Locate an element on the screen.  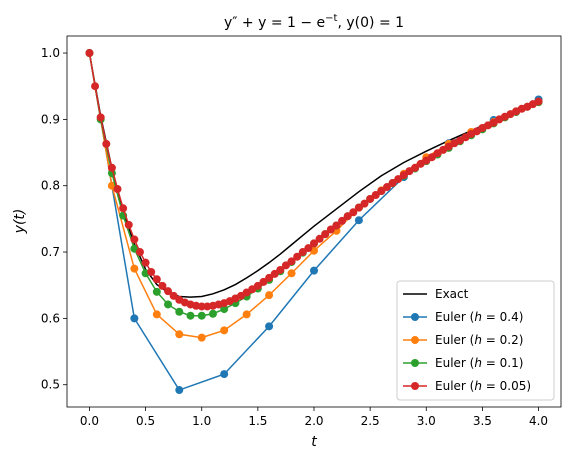
x-axis: 0.0 0.5 1.0 1.5 2.0 2.5 3.0 3.5 4.0 is located at coordinates (314, 417).